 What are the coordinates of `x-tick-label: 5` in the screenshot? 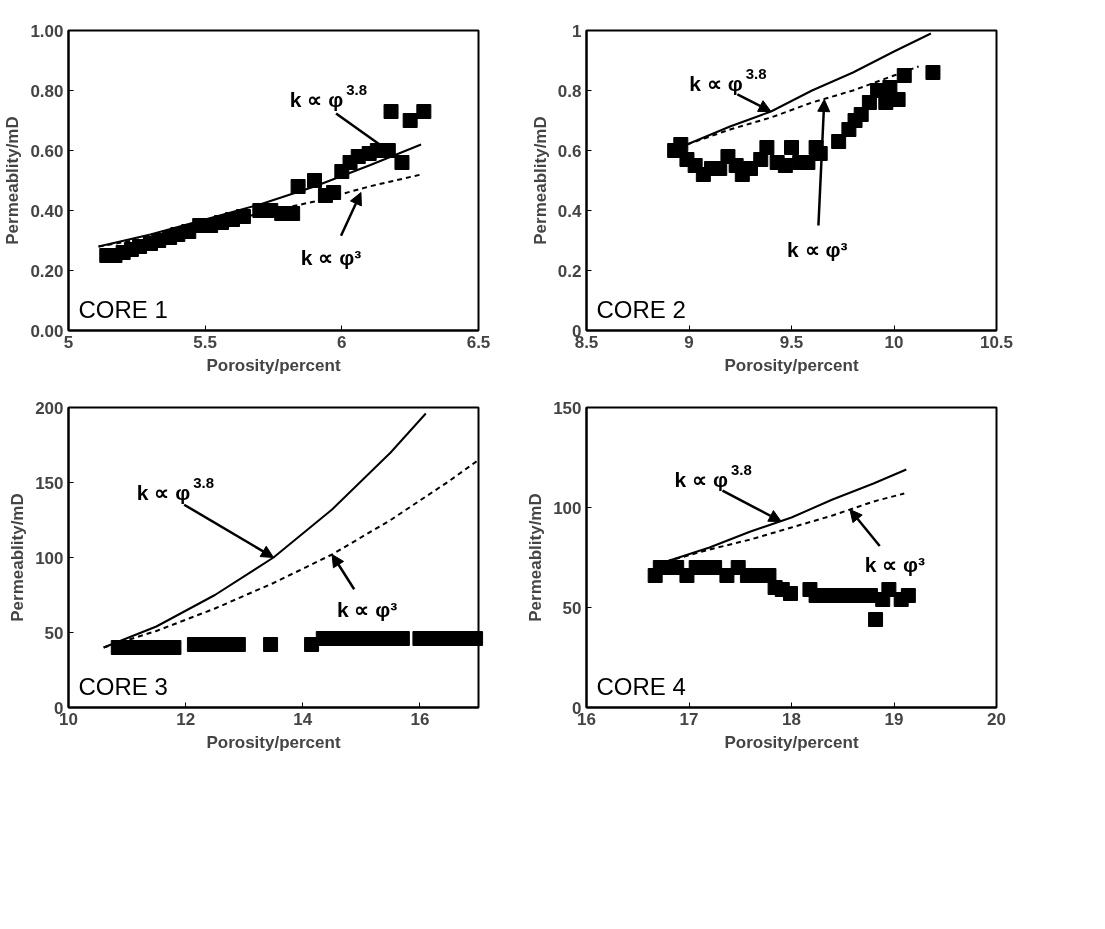 It's located at (68, 342).